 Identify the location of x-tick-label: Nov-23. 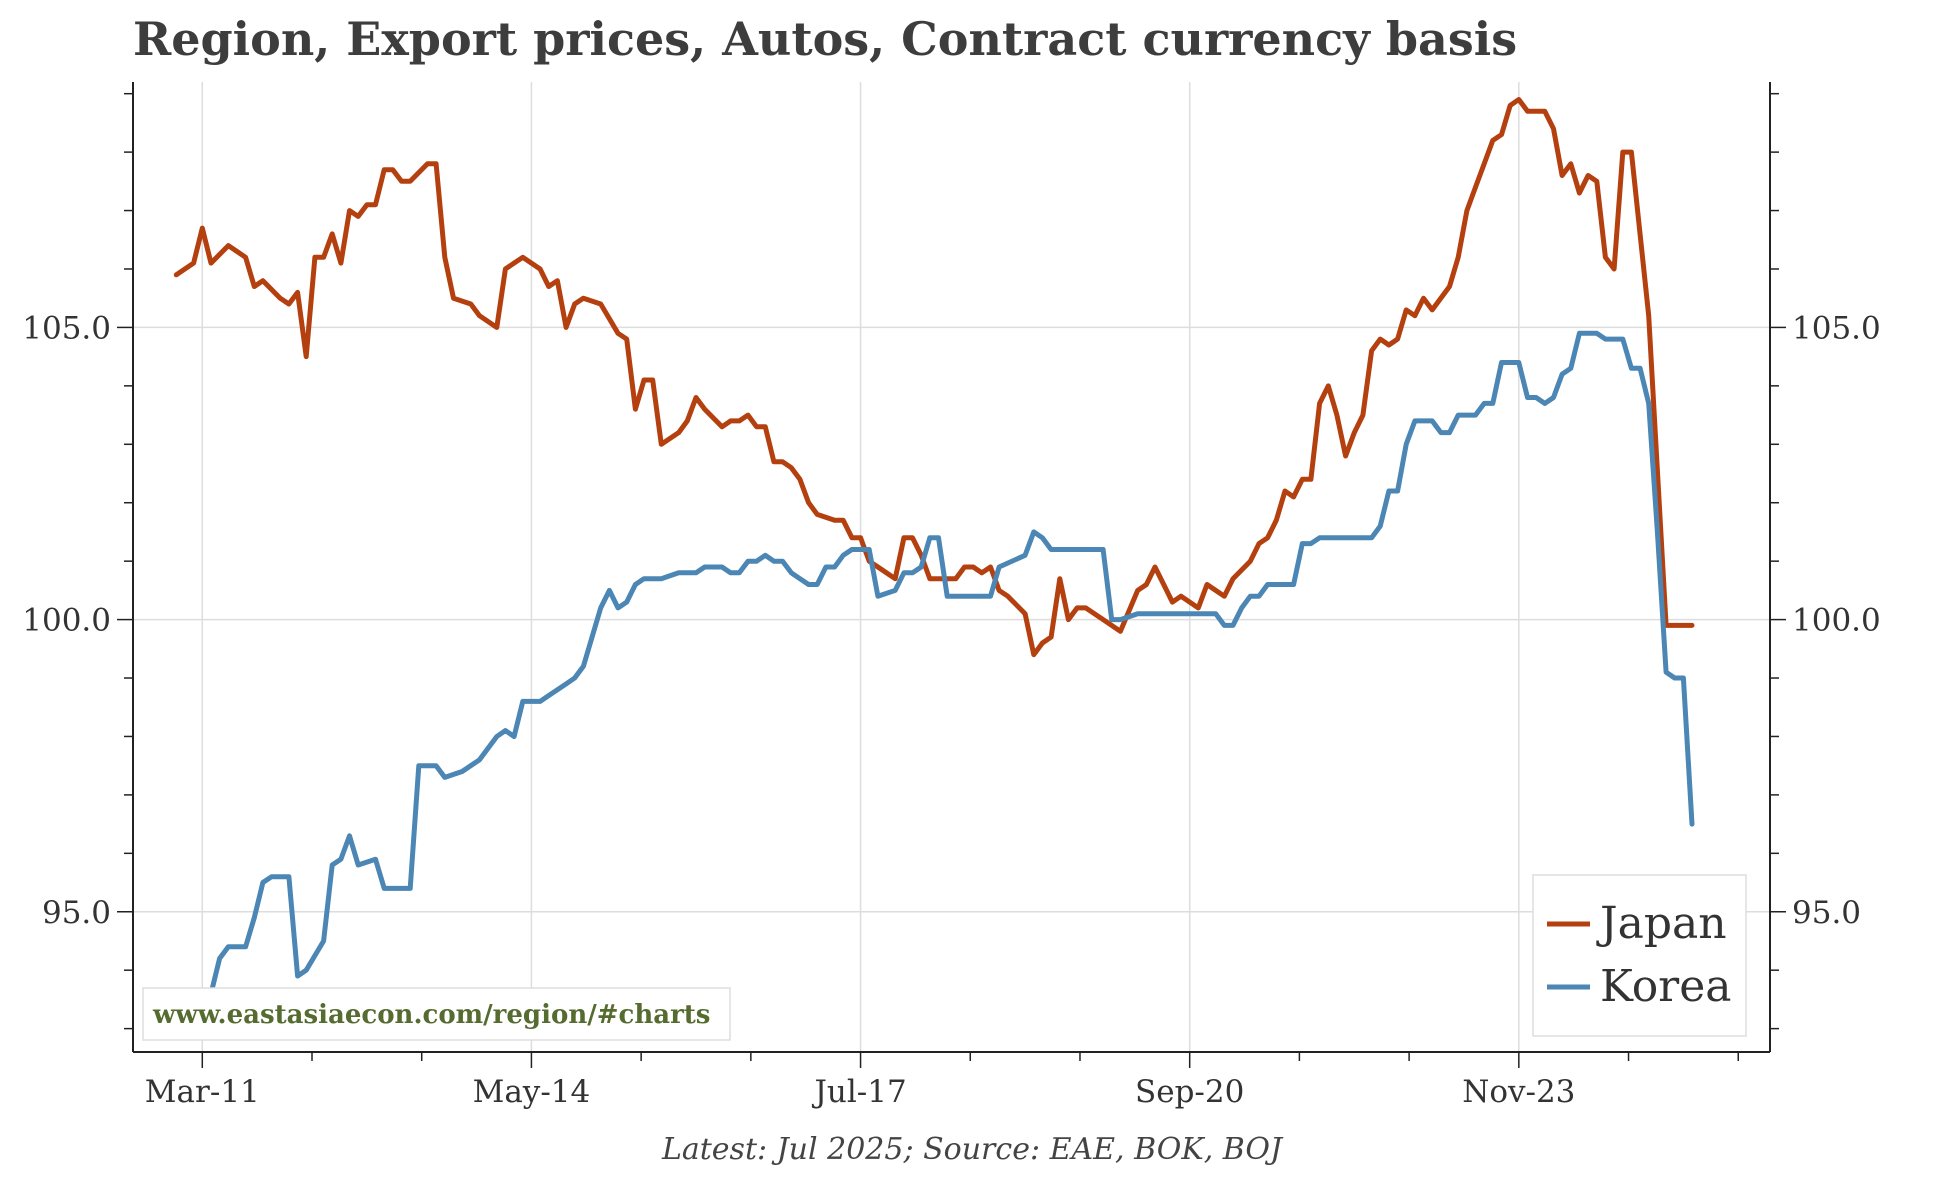
(1518, 1092).